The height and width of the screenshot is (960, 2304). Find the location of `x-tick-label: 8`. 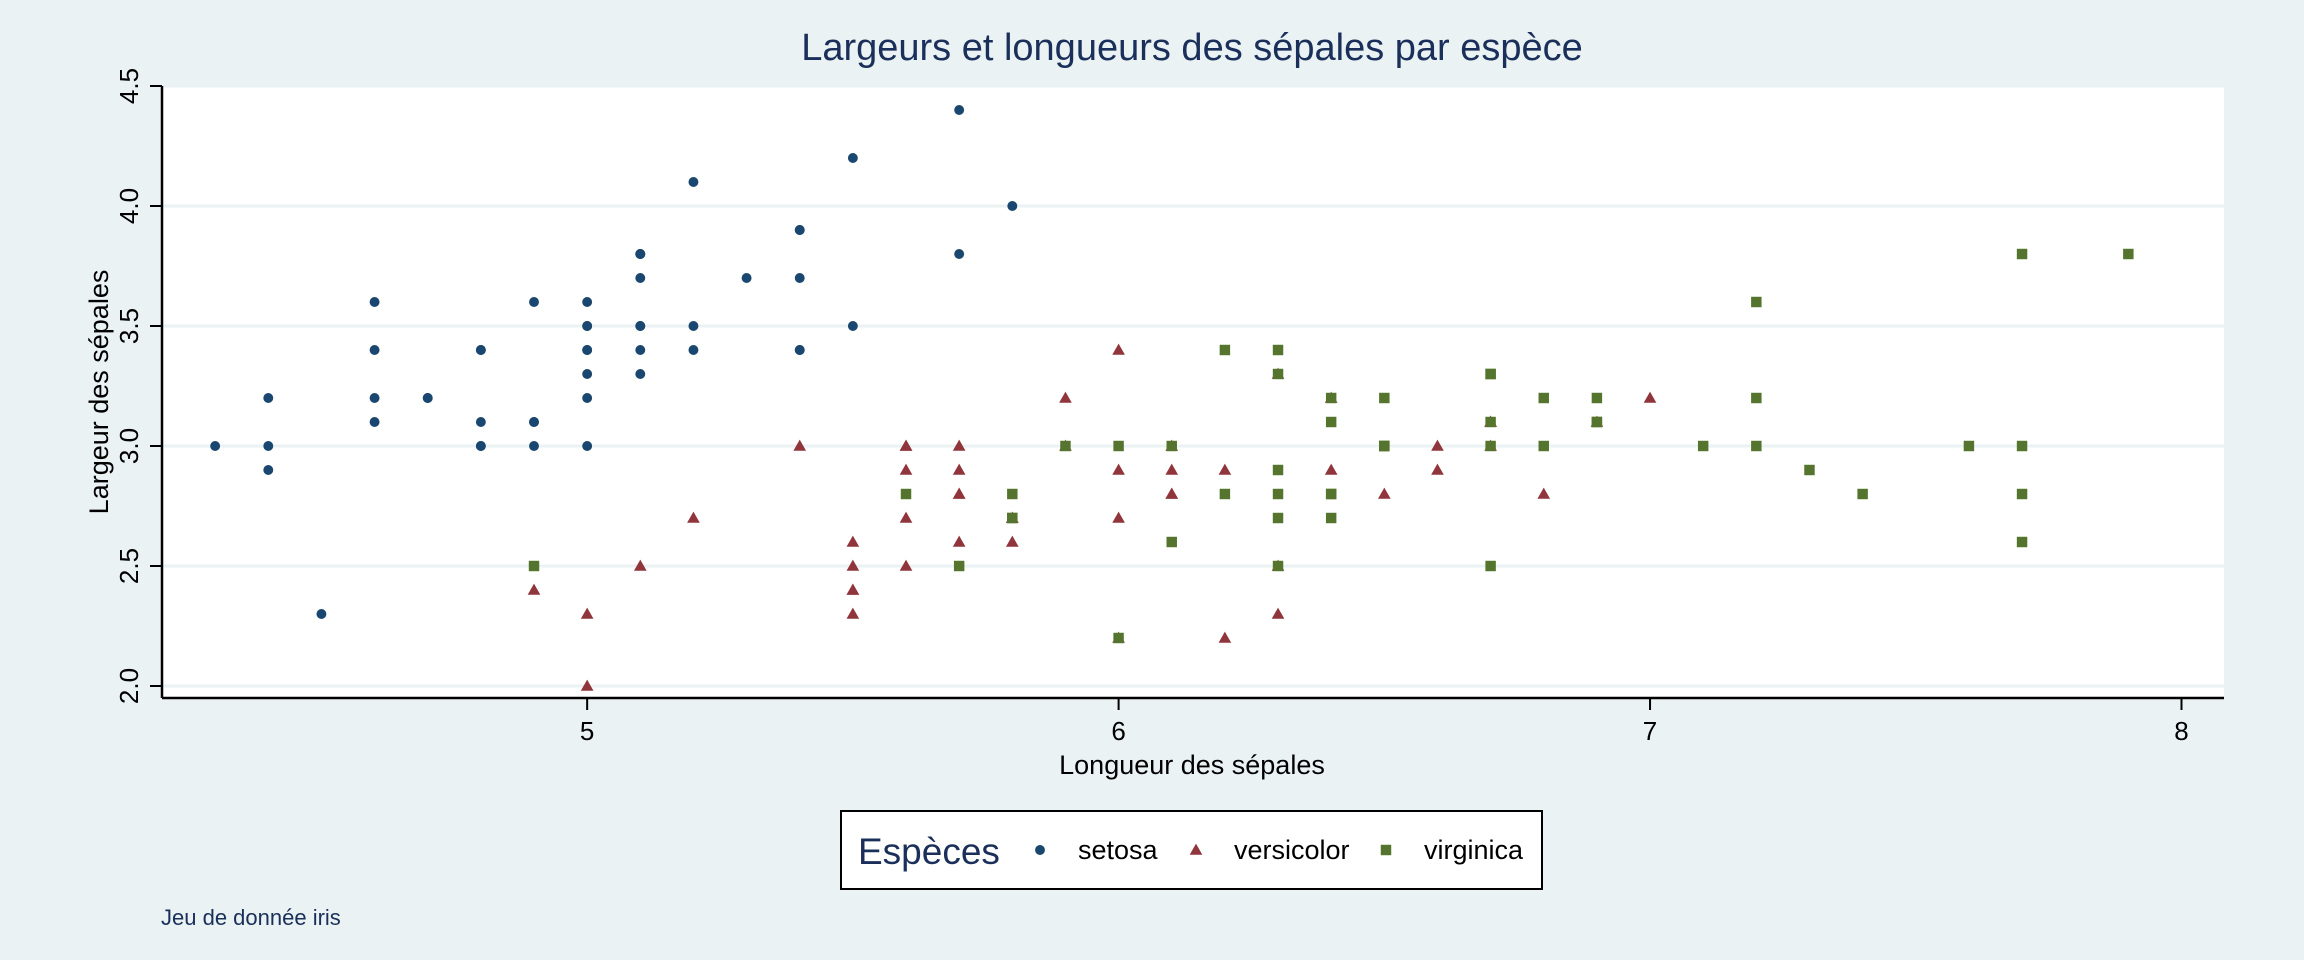

x-tick-label: 8 is located at coordinates (2181, 731).